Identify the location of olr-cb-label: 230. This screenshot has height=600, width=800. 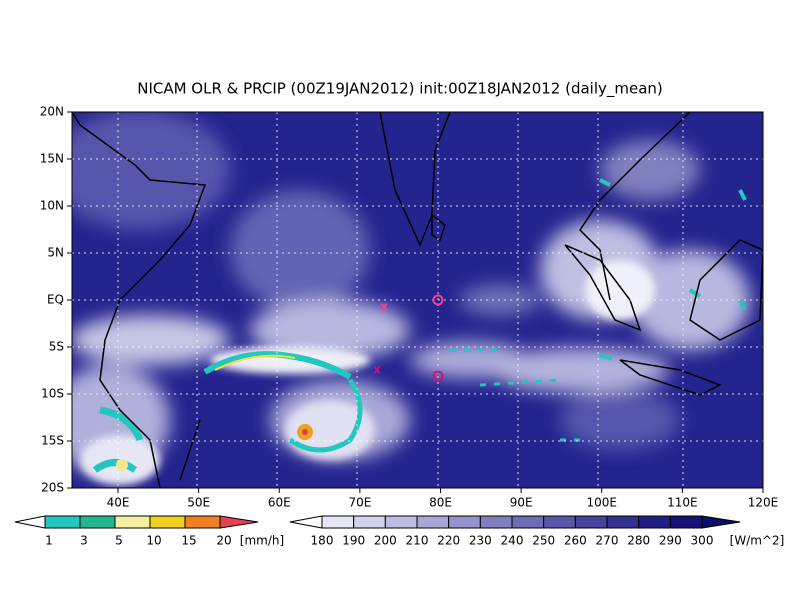
(480, 541).